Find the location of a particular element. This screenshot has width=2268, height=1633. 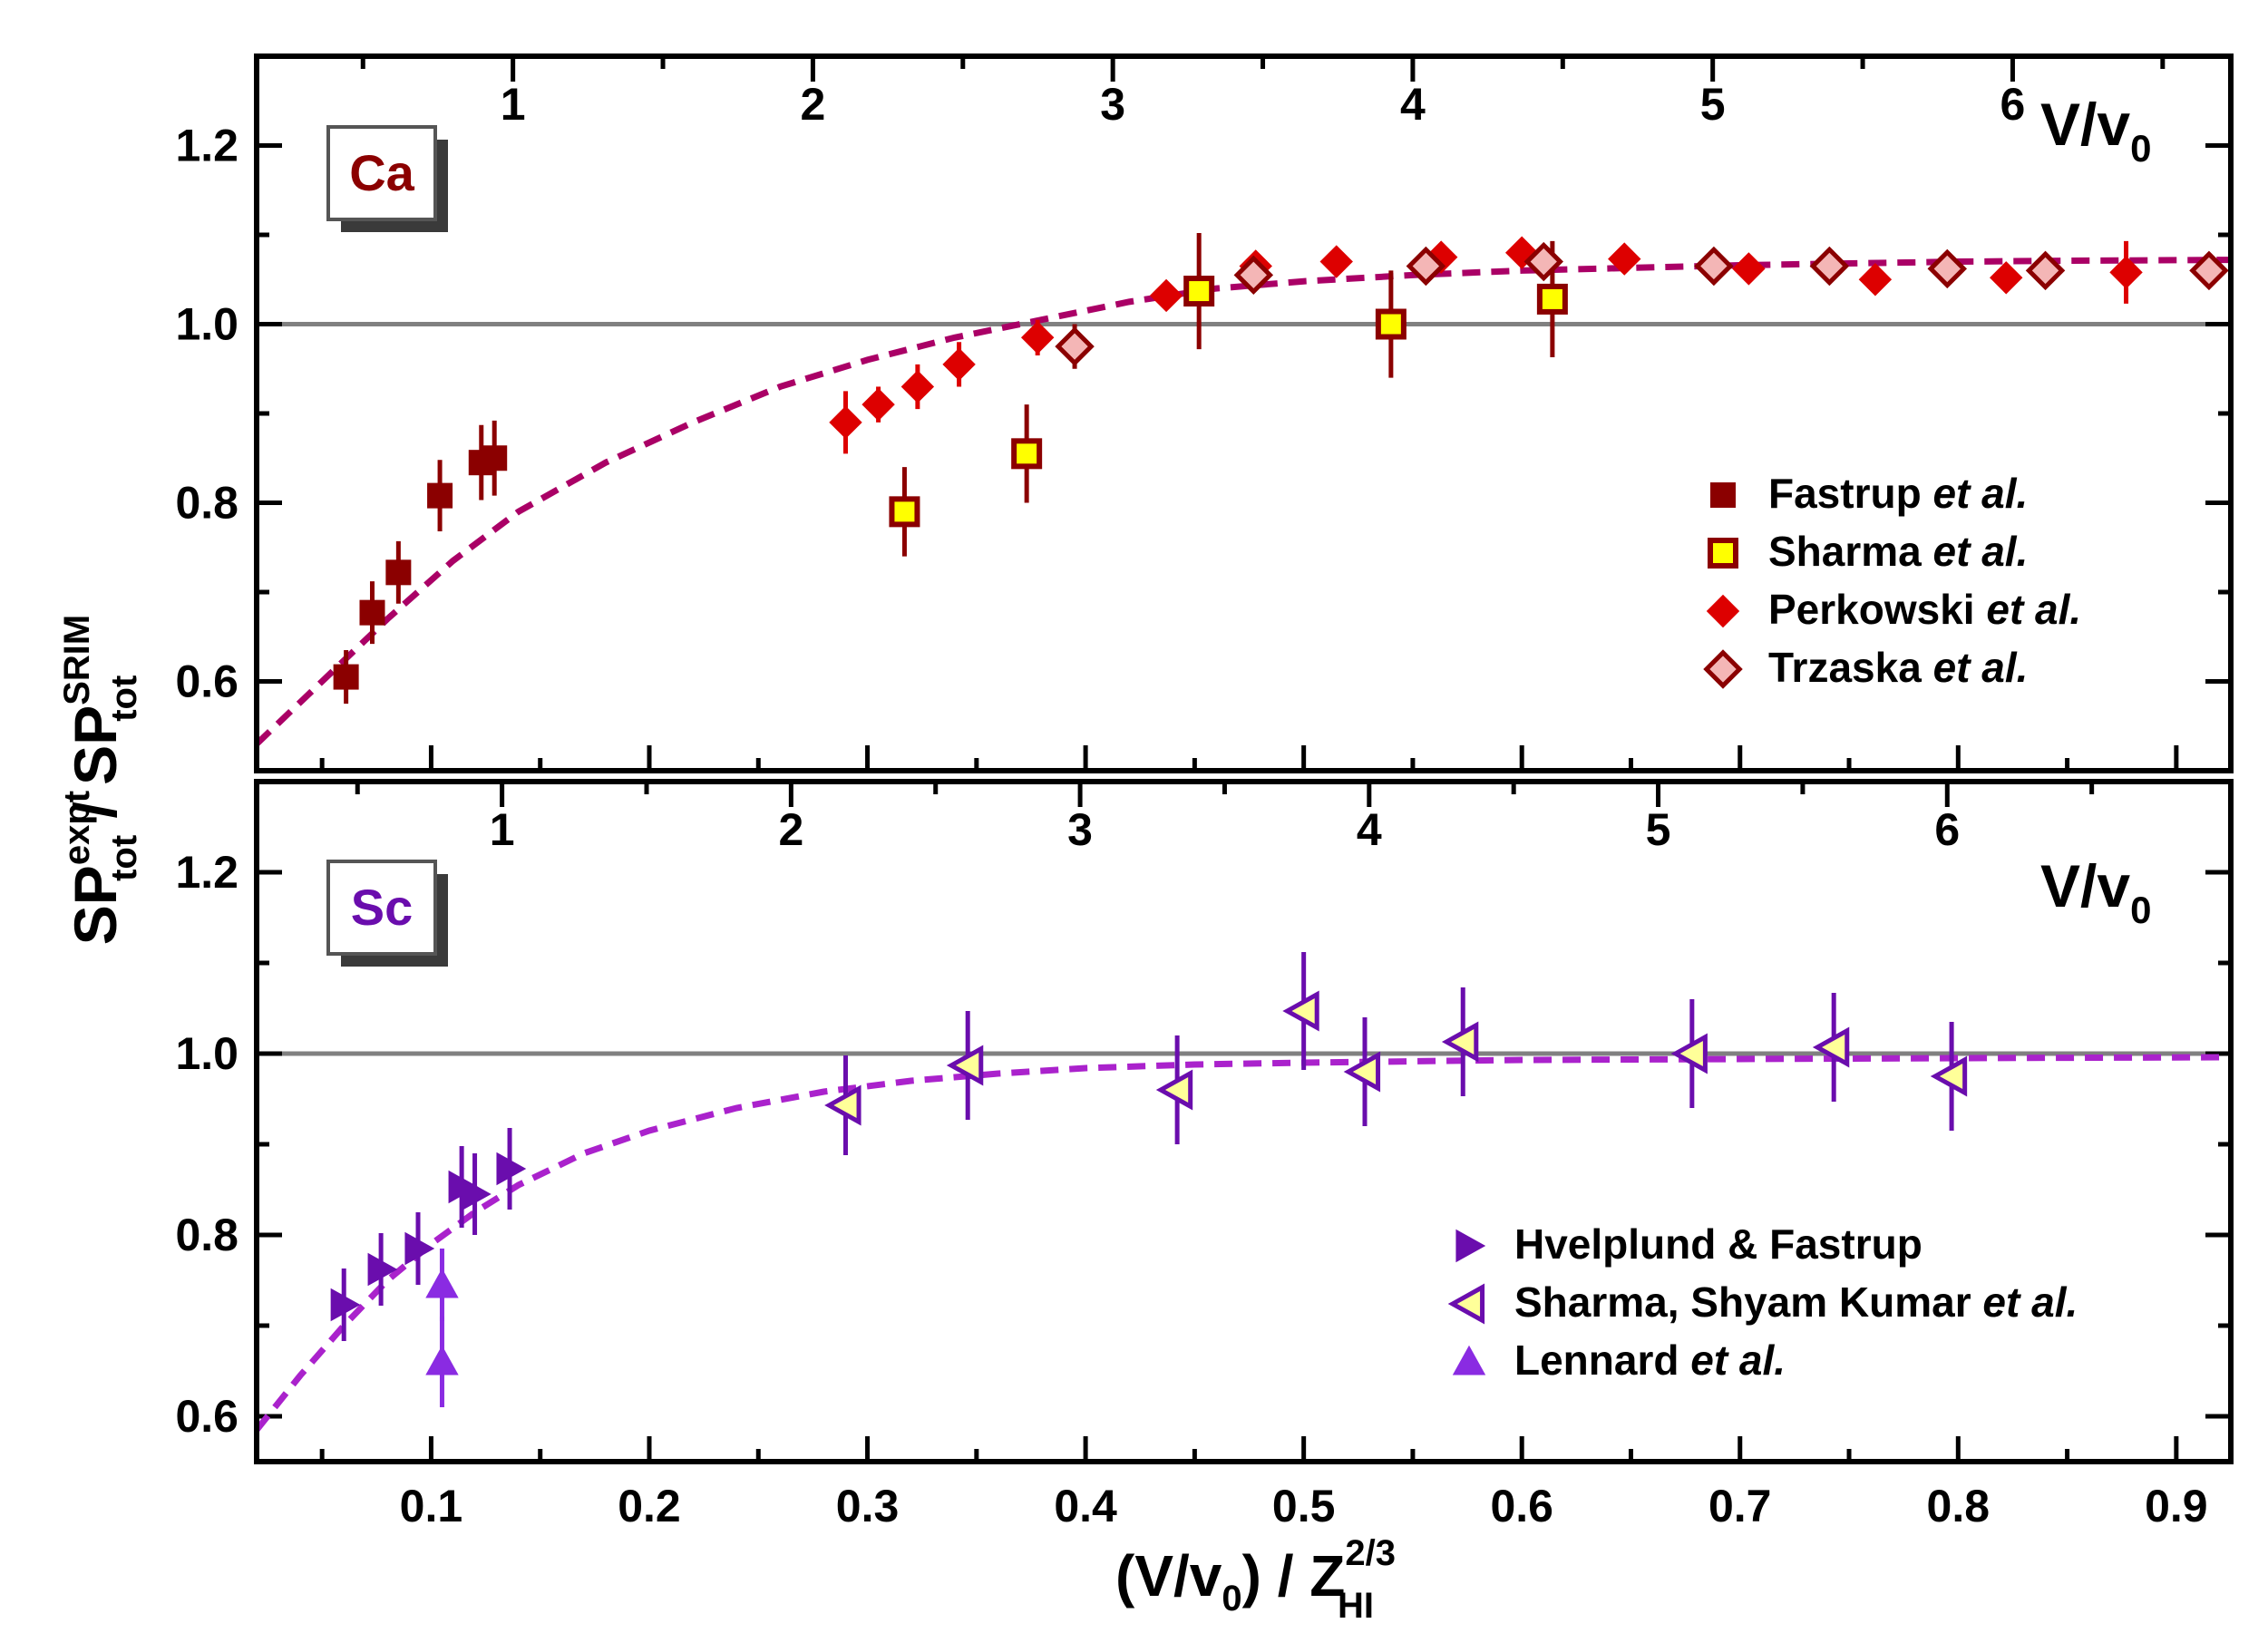

top-axis-tick-label: 6 is located at coordinates (2013, 104).